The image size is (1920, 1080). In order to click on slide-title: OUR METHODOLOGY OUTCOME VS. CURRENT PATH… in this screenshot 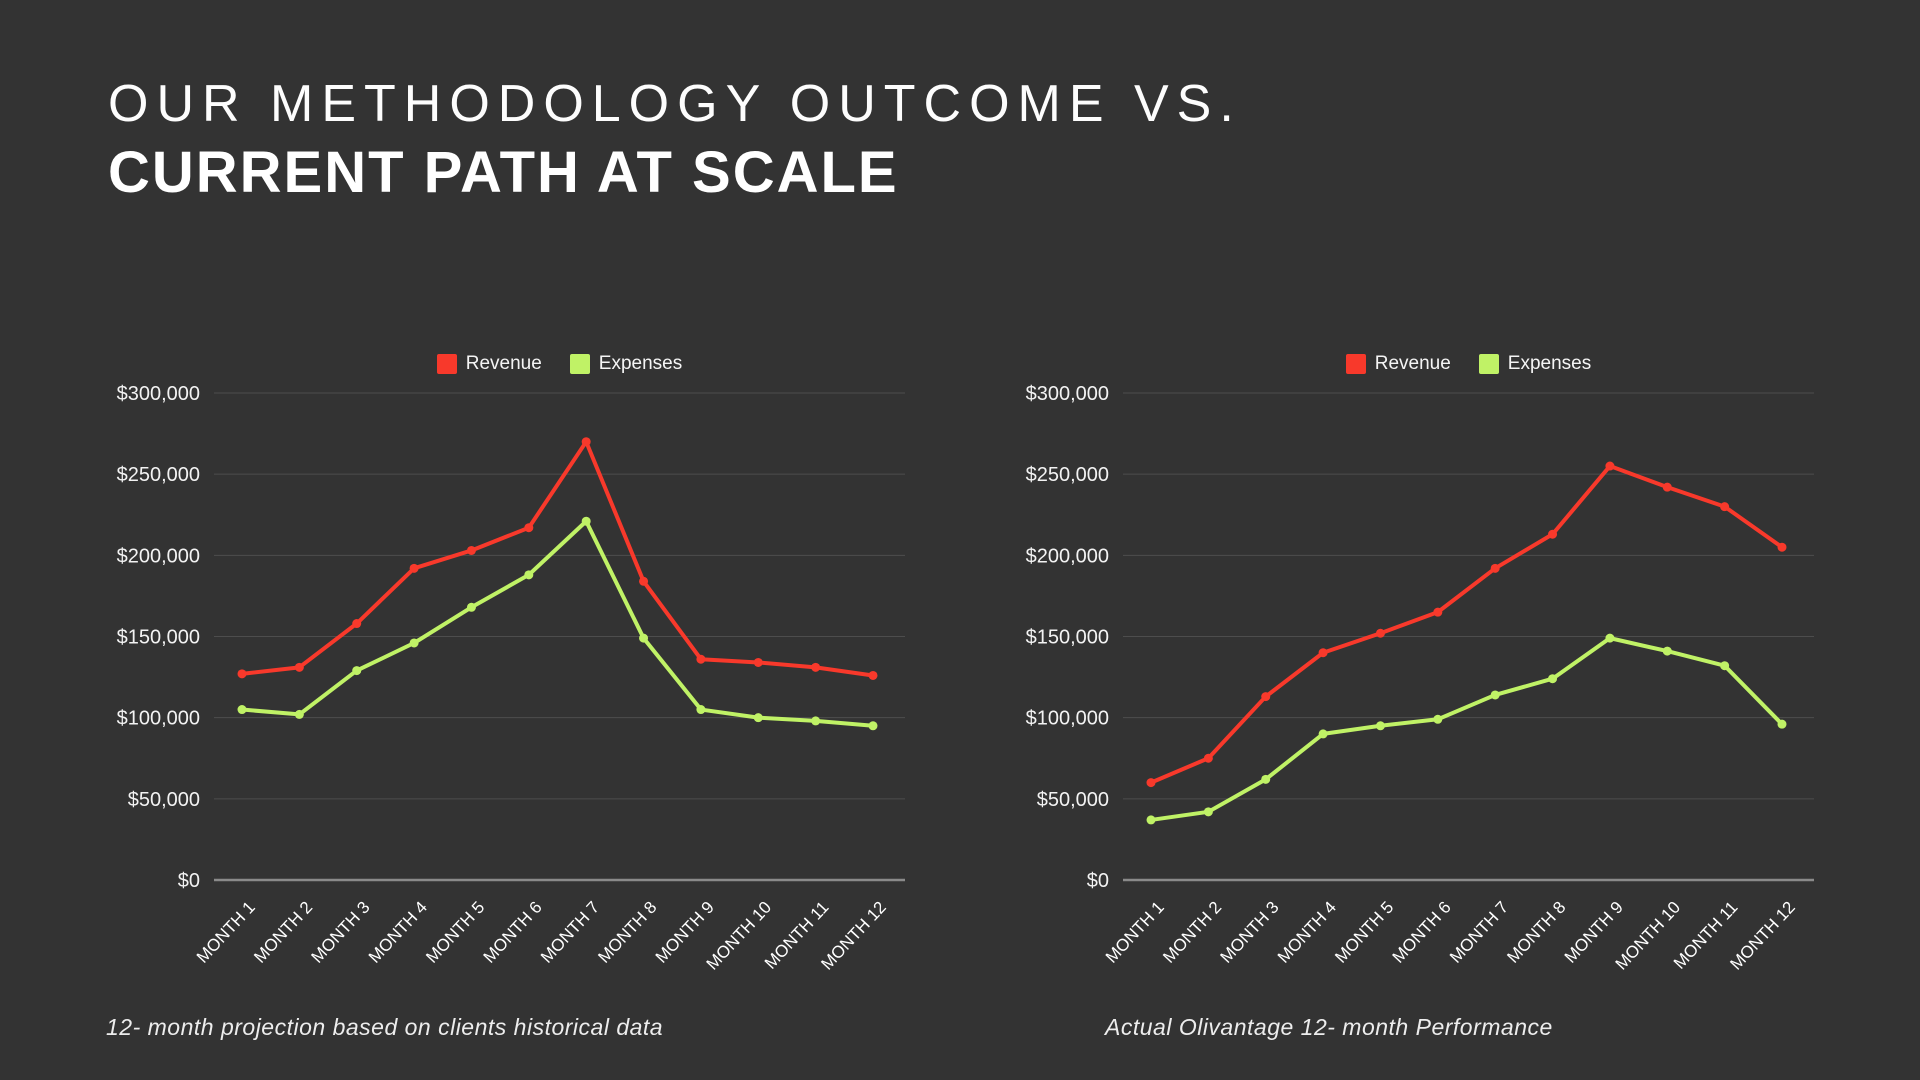, I will do `click(675, 140)`.